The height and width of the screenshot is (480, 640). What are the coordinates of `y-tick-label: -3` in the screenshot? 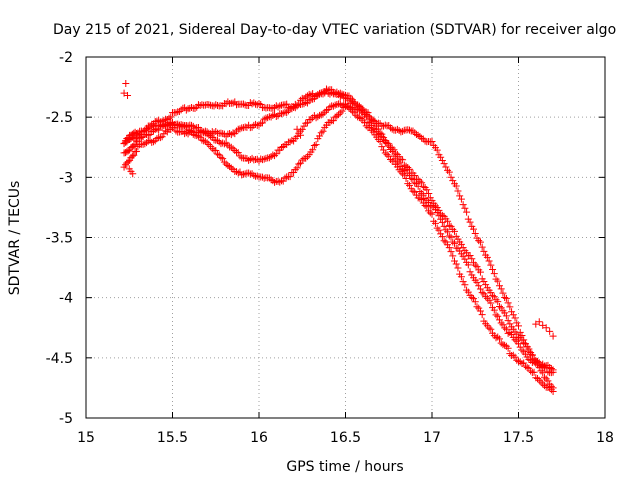 It's located at (66, 178).